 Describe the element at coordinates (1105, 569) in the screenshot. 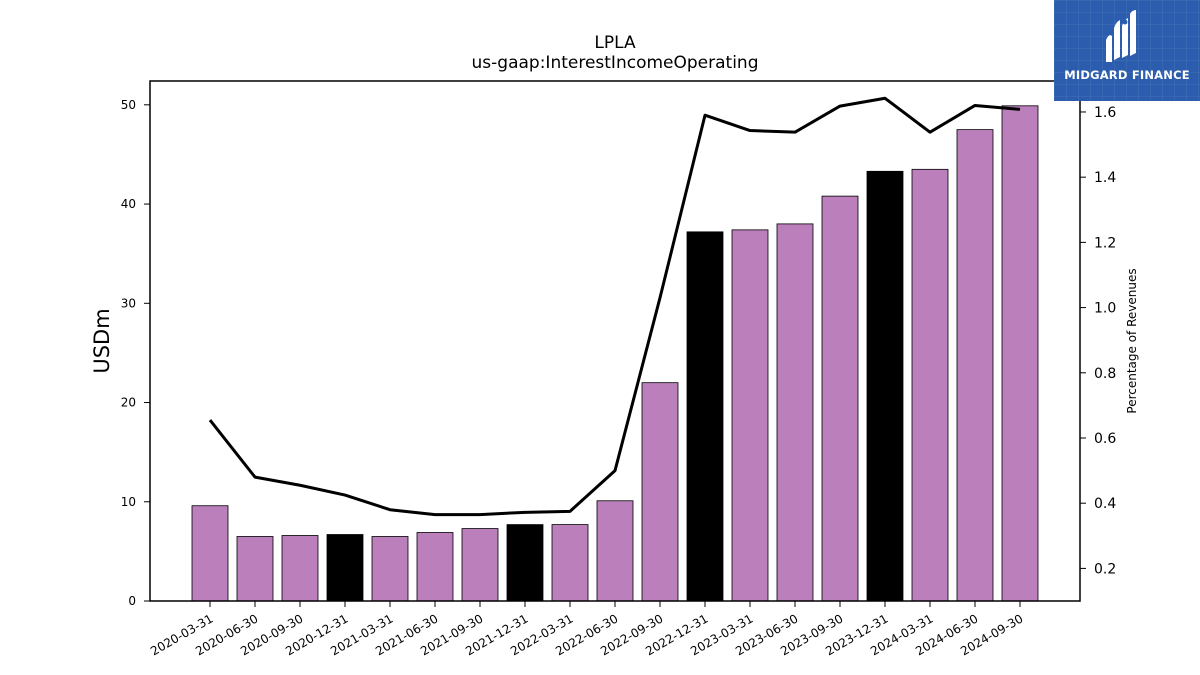

I see `y-right-tick-label: 0.2` at that location.